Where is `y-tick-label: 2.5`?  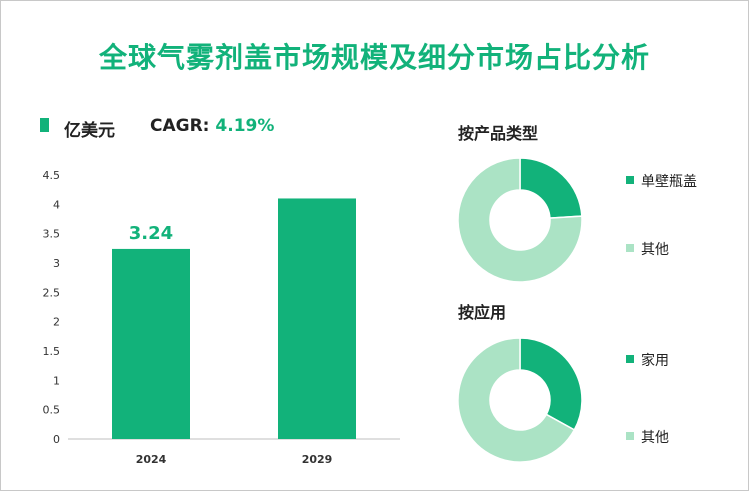
y-tick-label: 2.5 is located at coordinates (52, 292).